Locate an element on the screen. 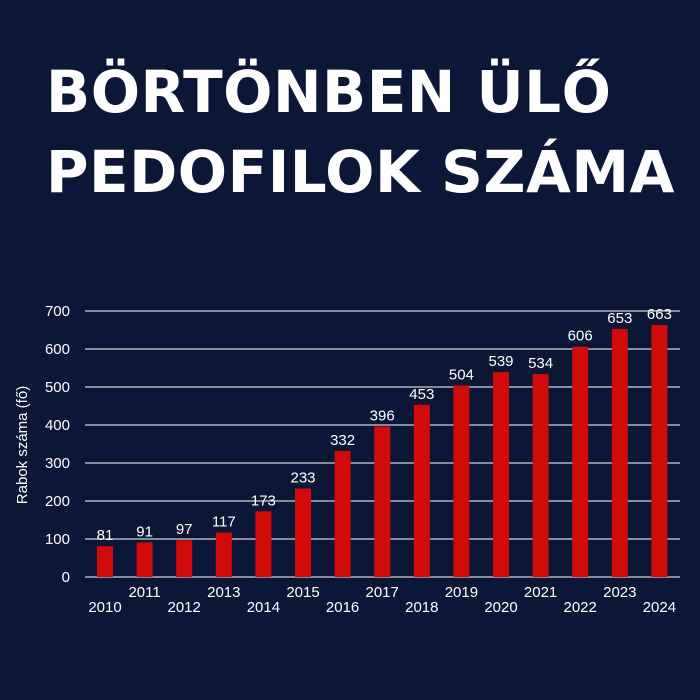 The height and width of the screenshot is (700, 700). headline-line-1: BÖRTÖNBEN ÜLŐ is located at coordinates (329, 92).